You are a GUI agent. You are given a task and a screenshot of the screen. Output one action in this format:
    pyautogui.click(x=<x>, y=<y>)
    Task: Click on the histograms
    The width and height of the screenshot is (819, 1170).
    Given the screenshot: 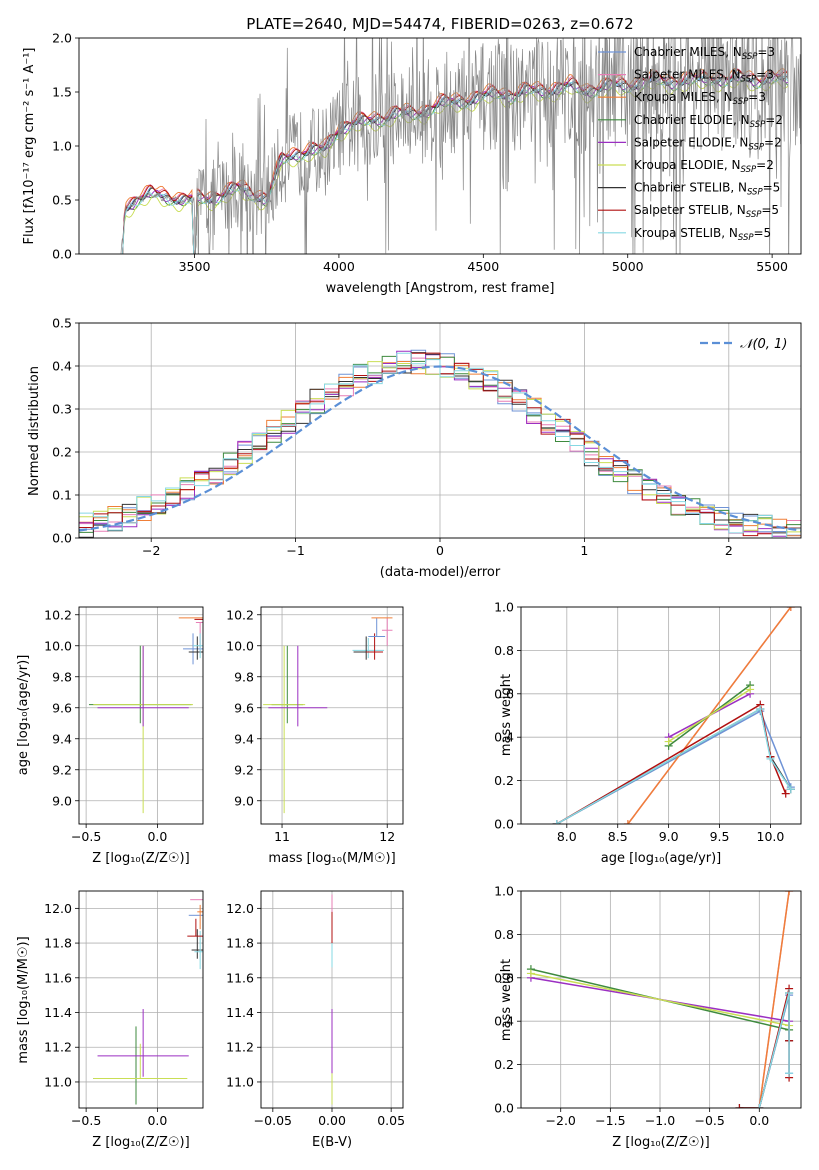 What is the action you would take?
    pyautogui.click(x=440, y=443)
    